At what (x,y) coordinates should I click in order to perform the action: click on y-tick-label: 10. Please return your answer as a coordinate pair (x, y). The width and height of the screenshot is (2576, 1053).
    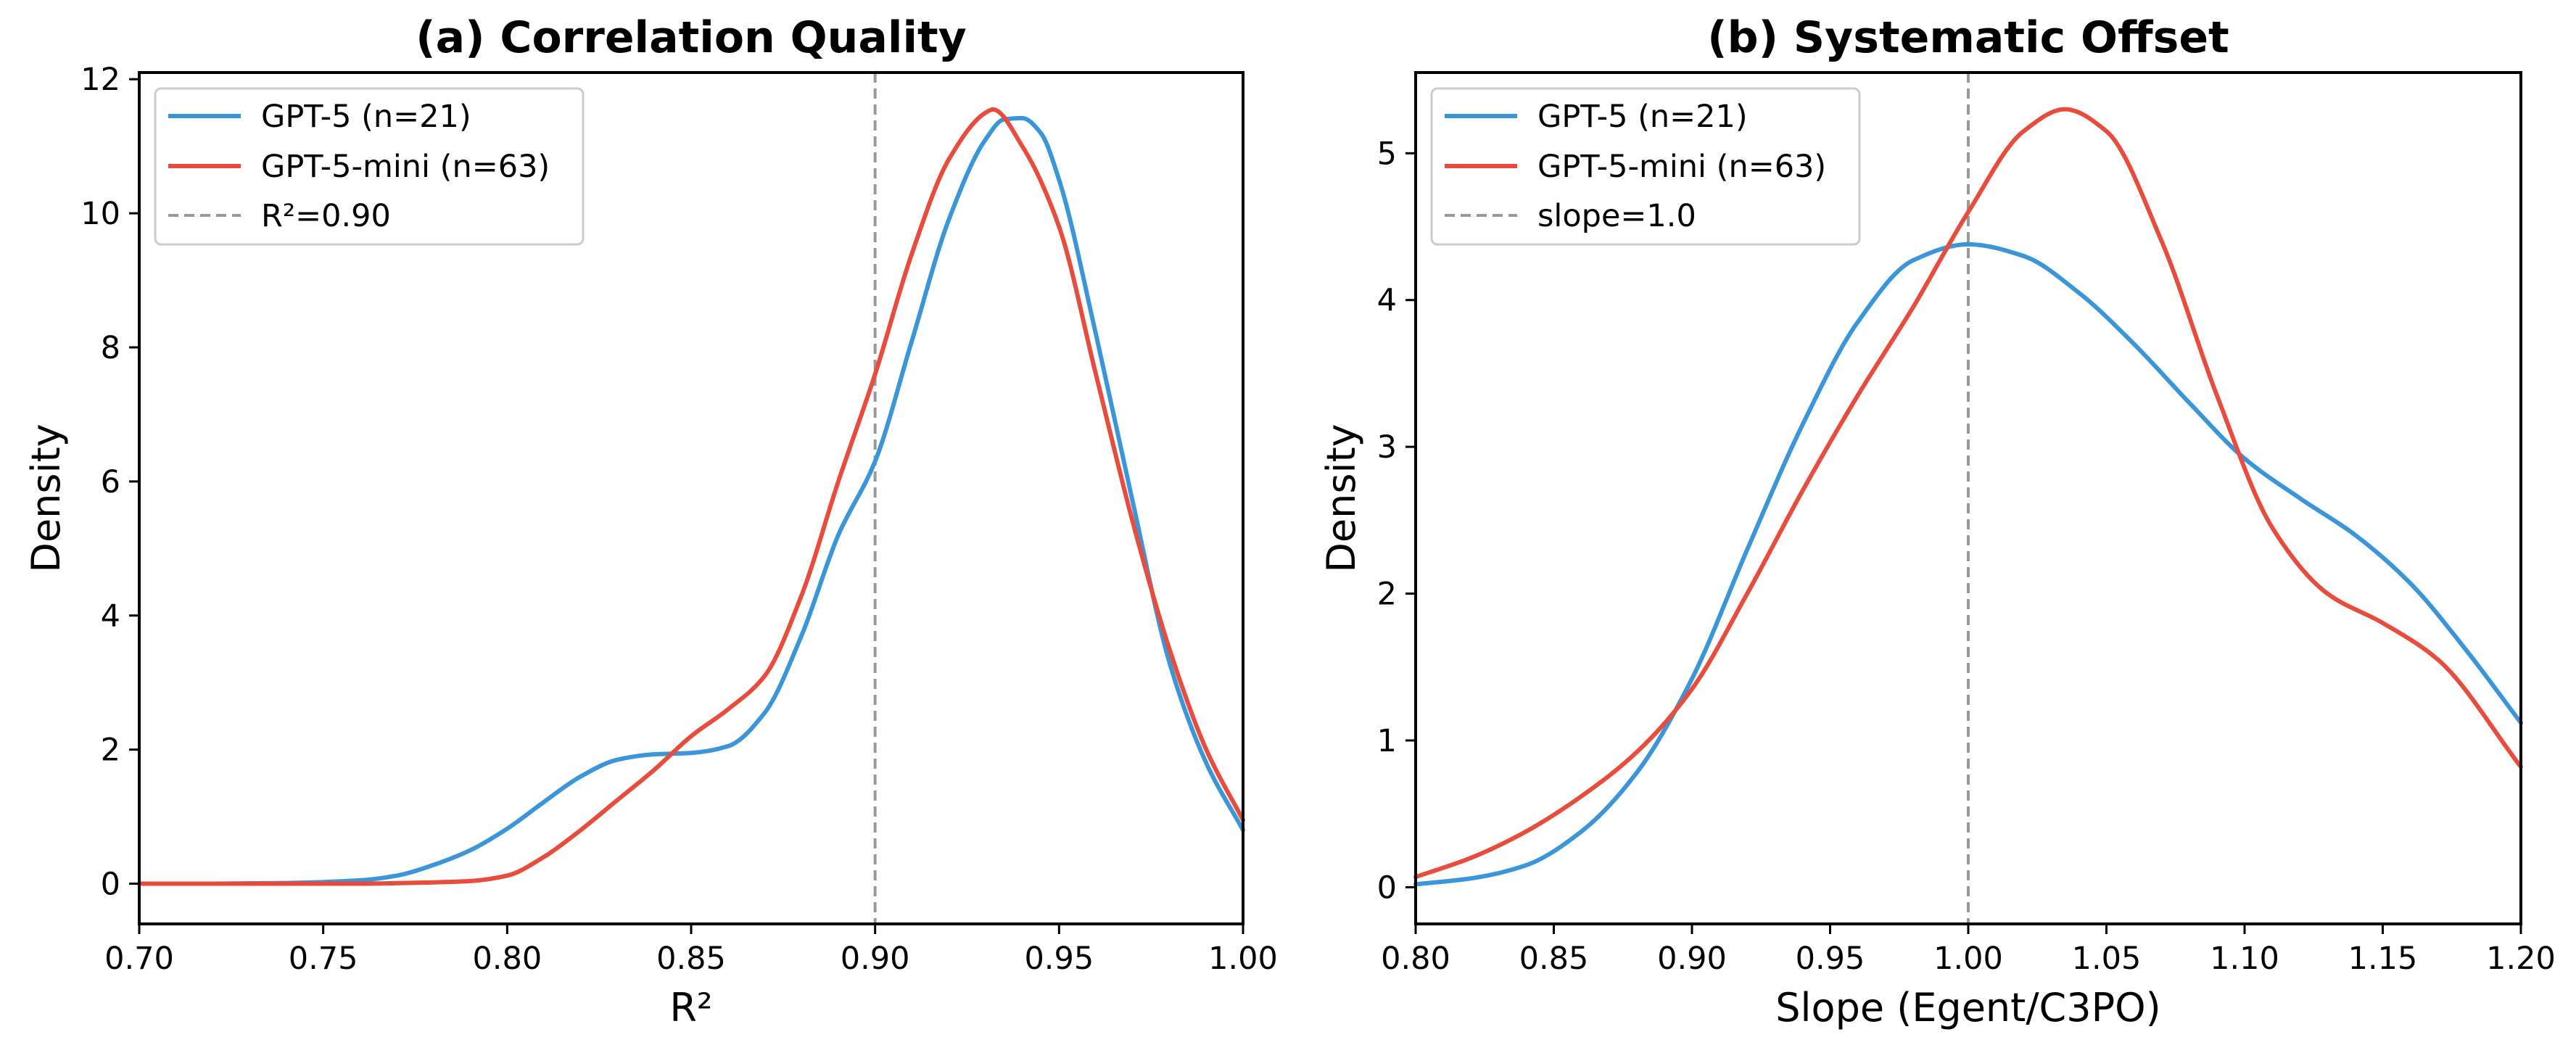
    Looking at the image, I should click on (100, 214).